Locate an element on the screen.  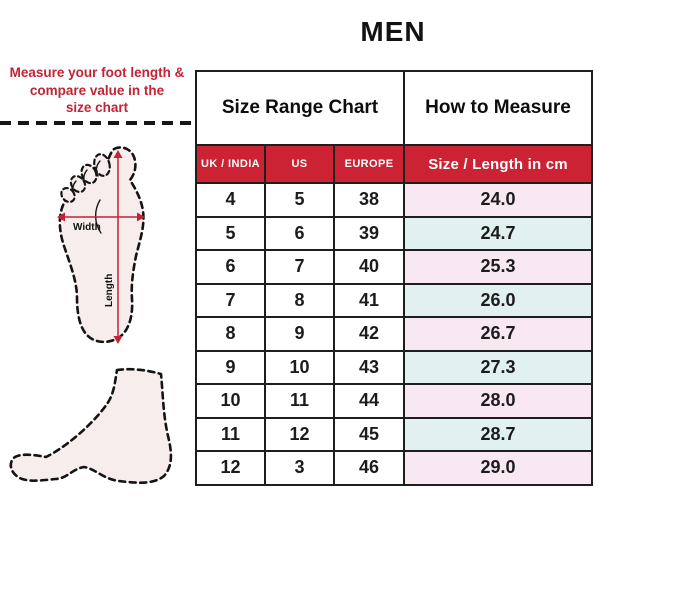
cell-uk-india: 12 is located at coordinates (230, 468).